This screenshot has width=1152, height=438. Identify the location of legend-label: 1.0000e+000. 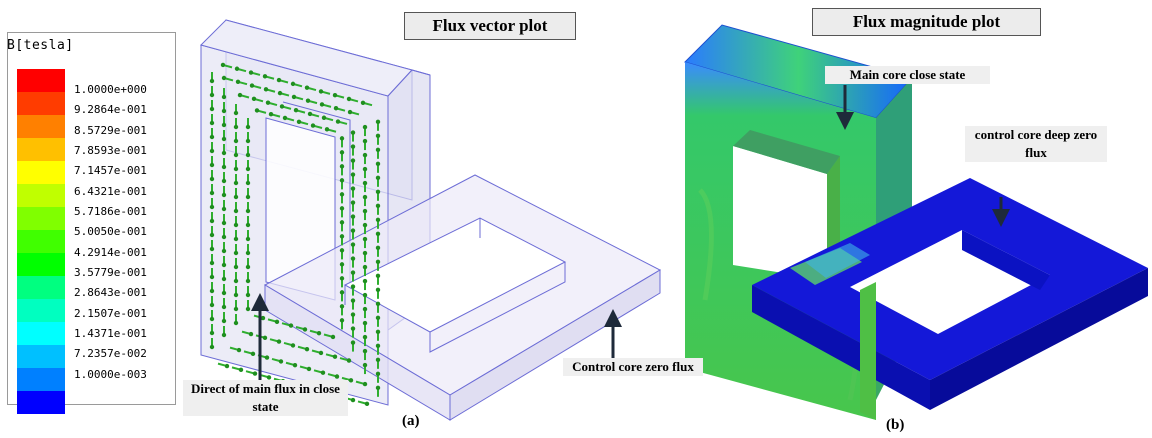
(110, 89).